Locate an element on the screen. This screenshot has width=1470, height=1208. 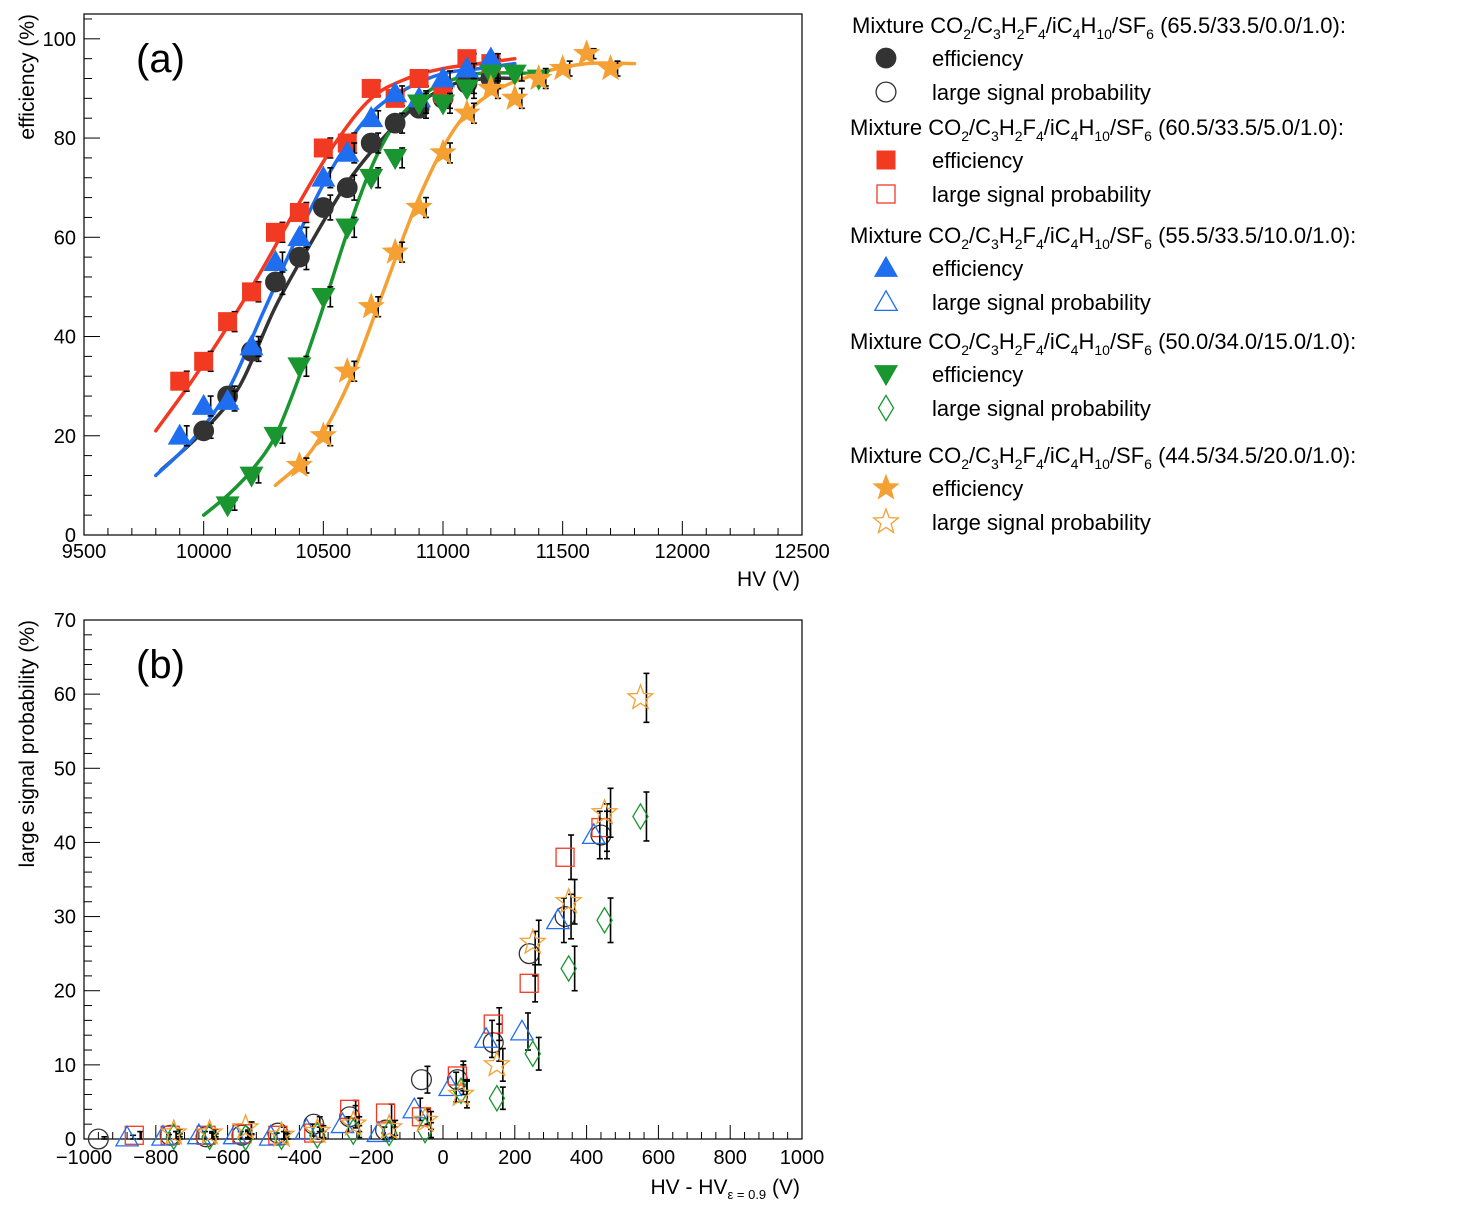
panel-b-x-tick-label: 1000 is located at coordinates (802, 1158).